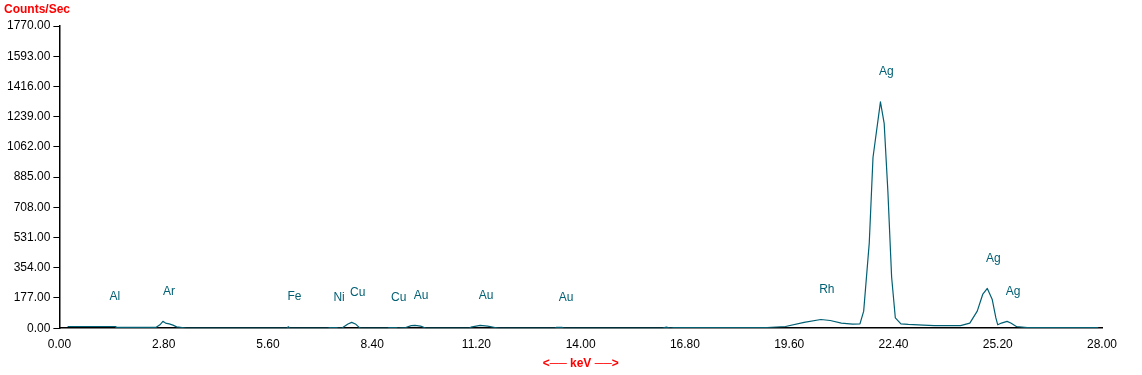 This screenshot has height=375, width=1142. Describe the element at coordinates (827, 288) in the screenshot. I see `annotation: Rh` at that location.